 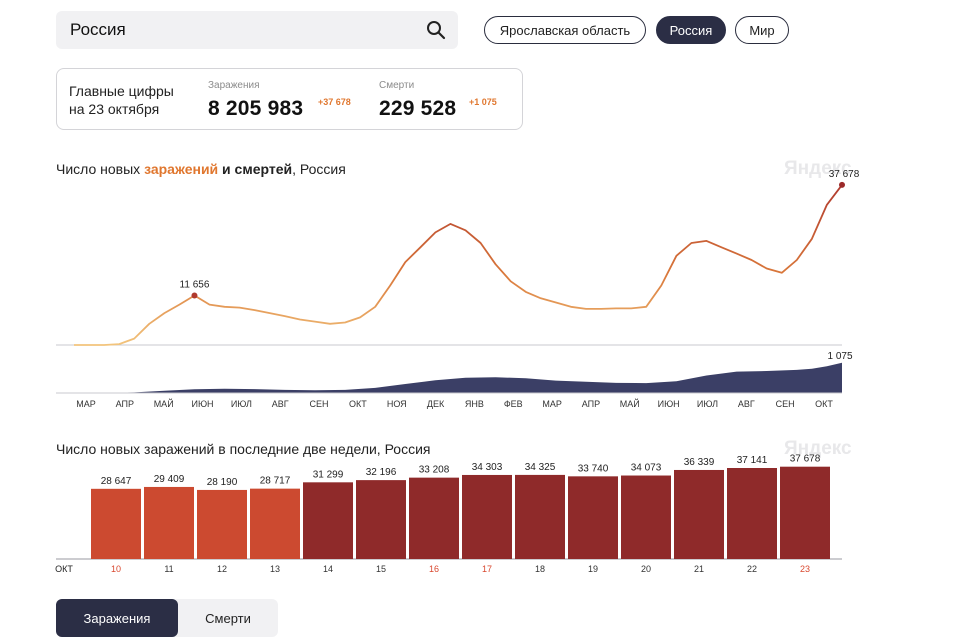 What do you see at coordinates (121, 91) in the screenshot?
I see `summary-title-line1: Главные цифры` at bounding box center [121, 91].